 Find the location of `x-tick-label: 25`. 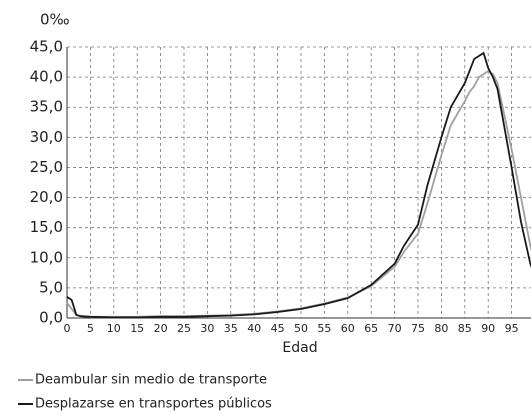

x-tick-label: 25 is located at coordinates (184, 328).